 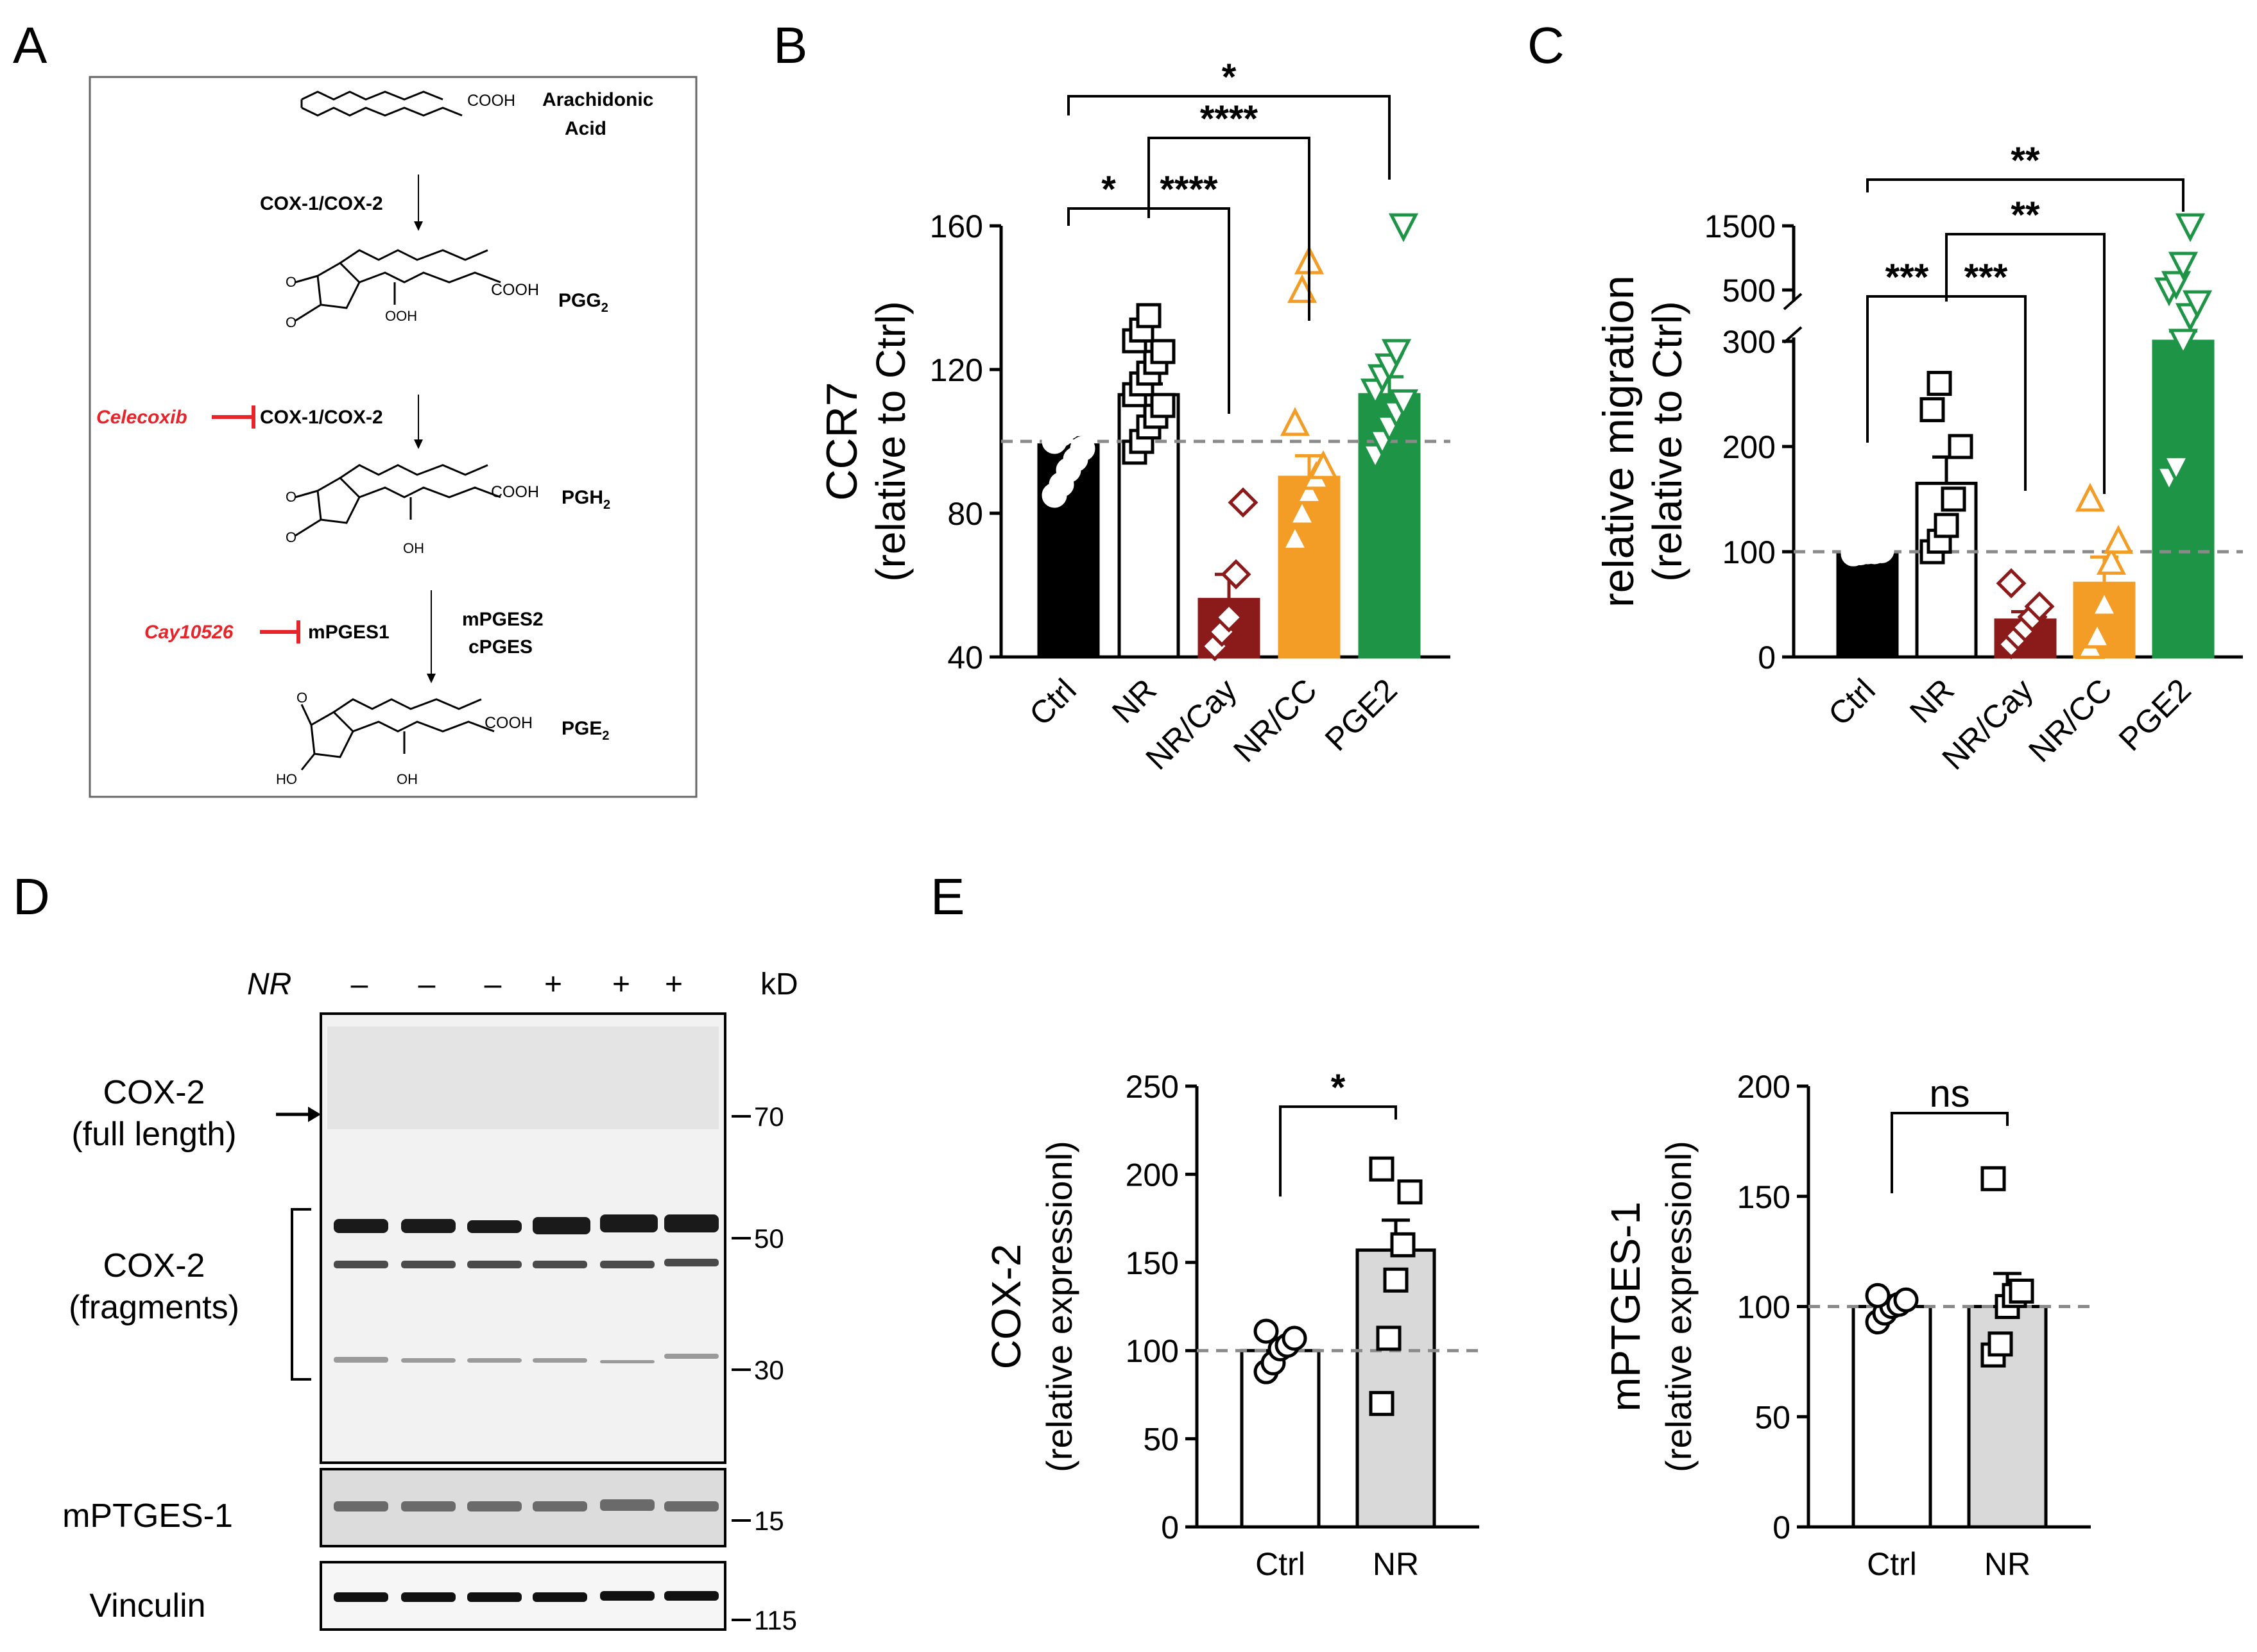 I want to click on y-tick-label: 80, so click(x=965, y=514).